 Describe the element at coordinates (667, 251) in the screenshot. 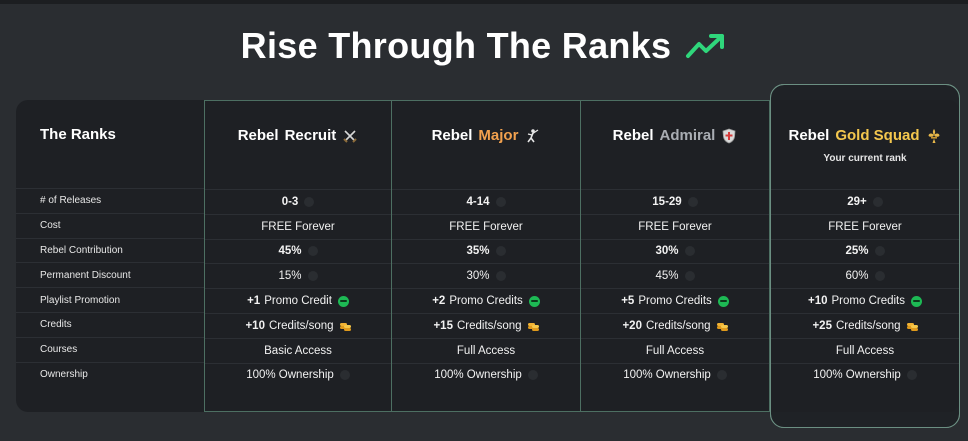

I see `contribution-value: 30%` at that location.